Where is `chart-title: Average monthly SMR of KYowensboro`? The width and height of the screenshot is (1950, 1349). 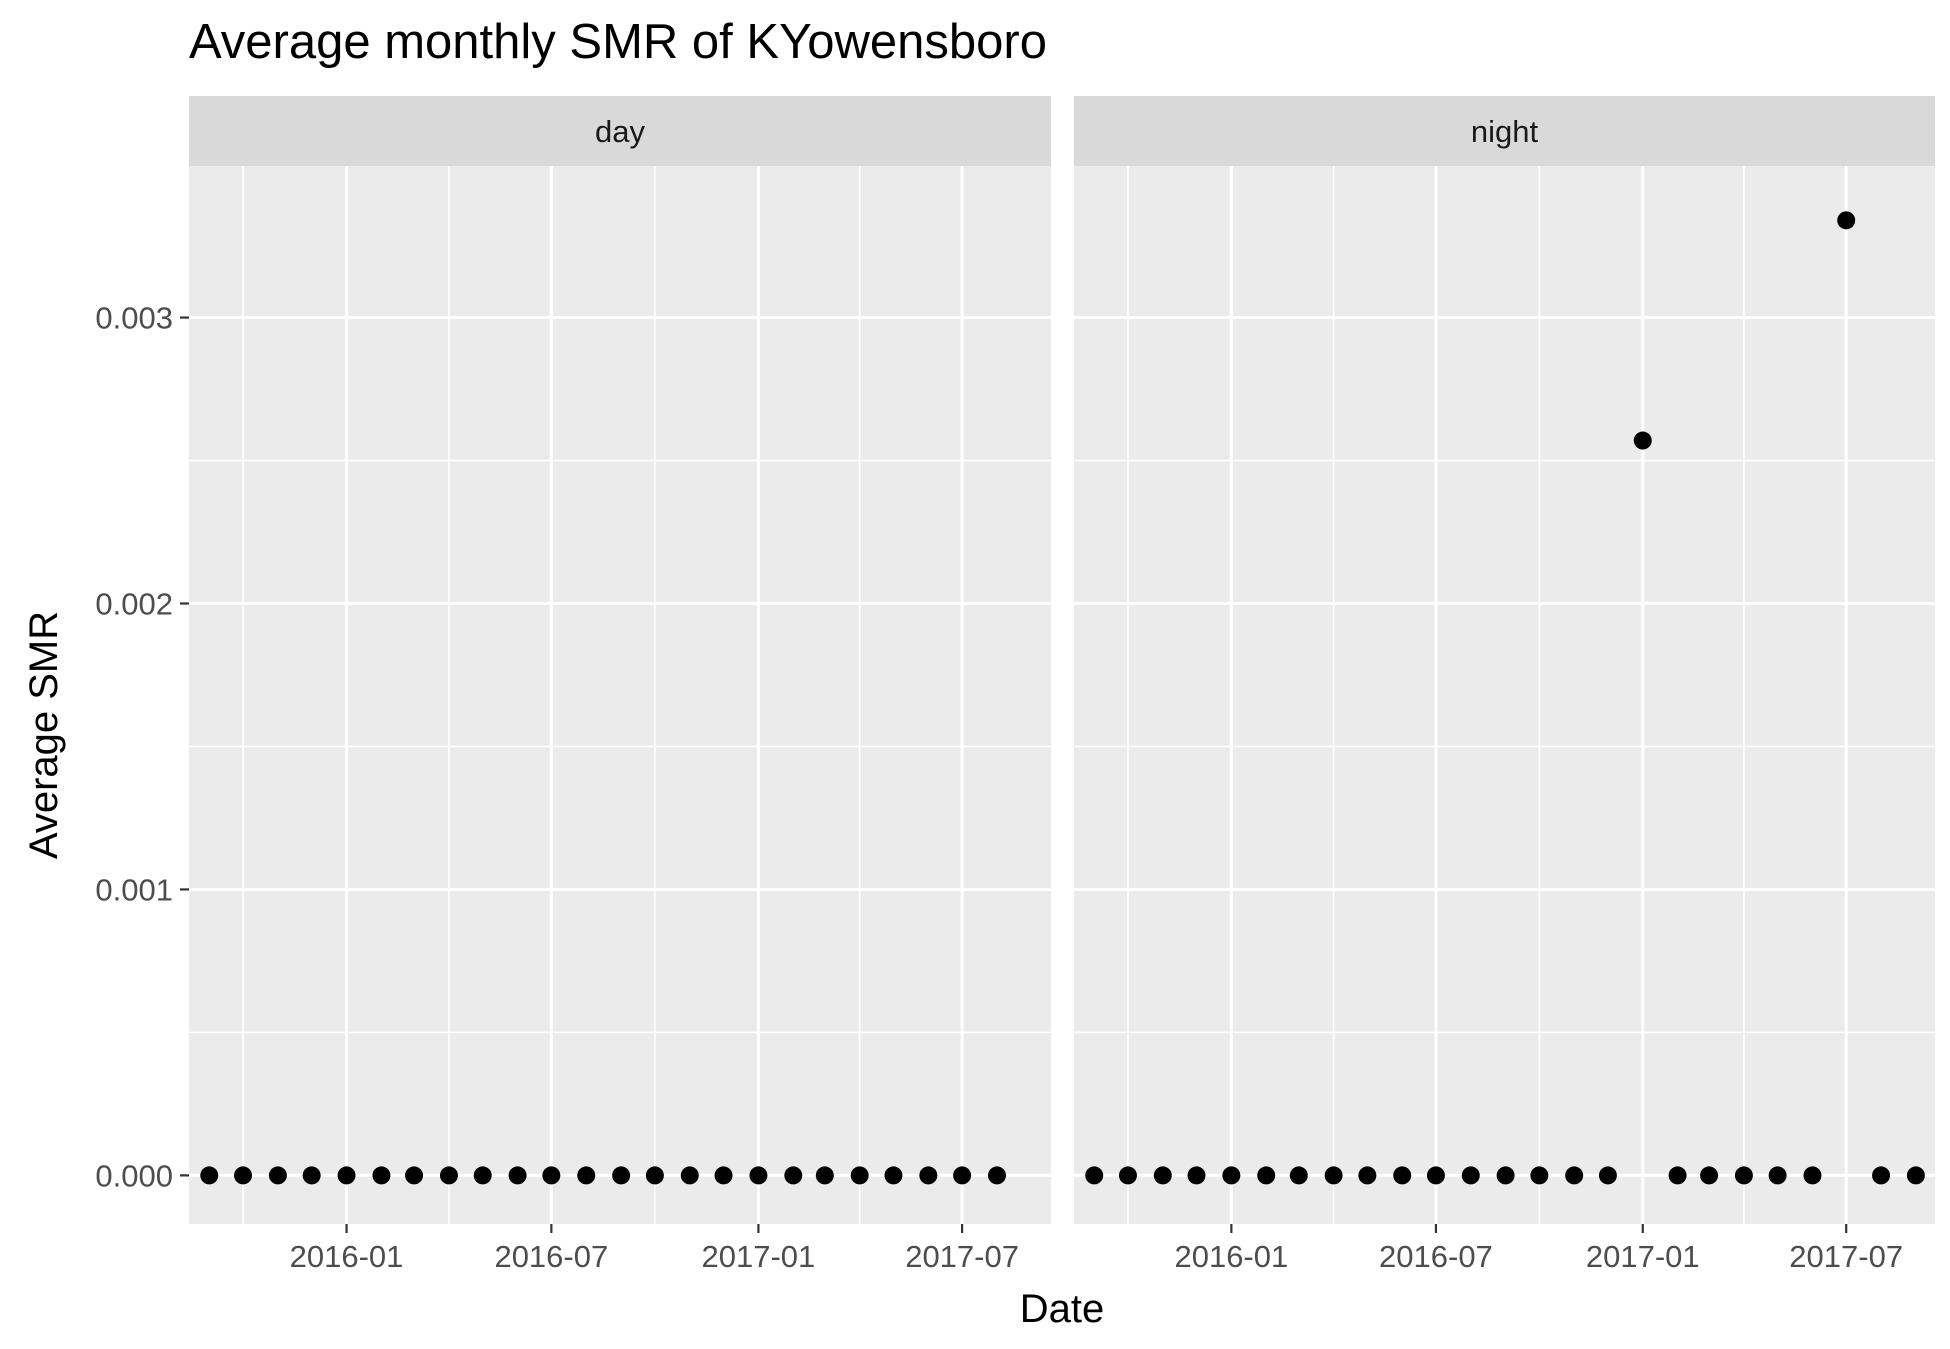 chart-title: Average monthly SMR of KYowensboro is located at coordinates (618, 42).